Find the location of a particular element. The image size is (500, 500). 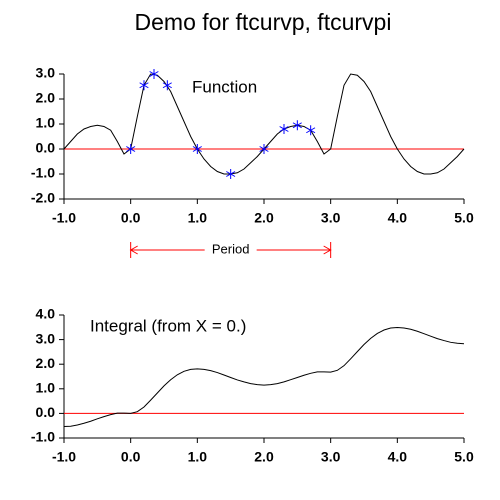

label-backdrop is located at coordinates (230, 250).